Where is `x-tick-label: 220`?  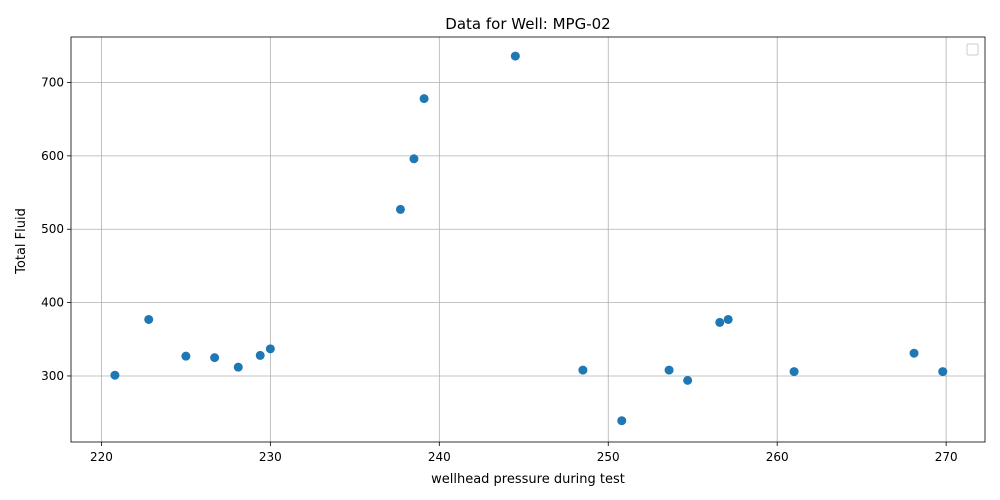 x-tick-label: 220 is located at coordinates (101, 457).